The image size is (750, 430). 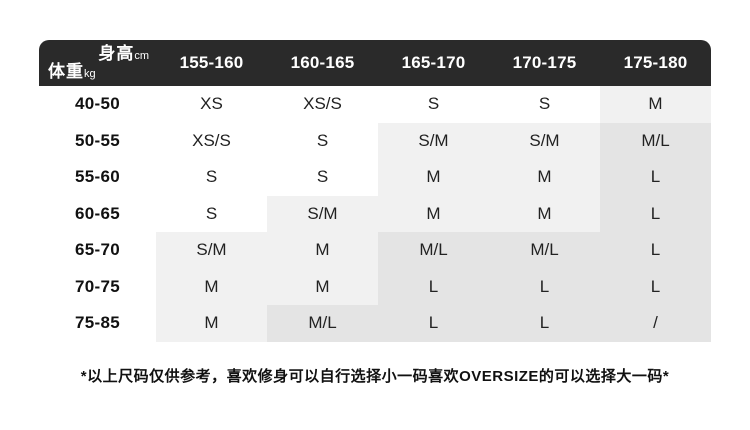 I want to click on size-cell: XS, so click(x=211, y=104).